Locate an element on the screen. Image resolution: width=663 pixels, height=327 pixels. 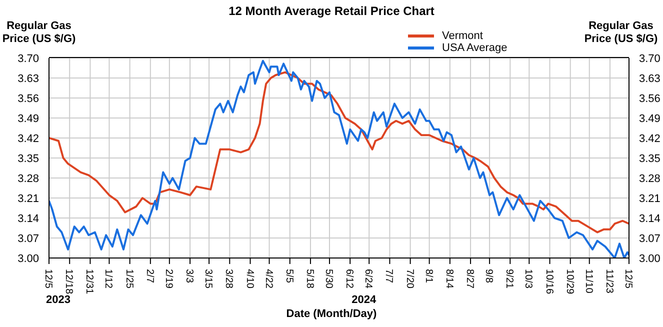
y-tick-label: 3.21 is located at coordinates (28, 198).